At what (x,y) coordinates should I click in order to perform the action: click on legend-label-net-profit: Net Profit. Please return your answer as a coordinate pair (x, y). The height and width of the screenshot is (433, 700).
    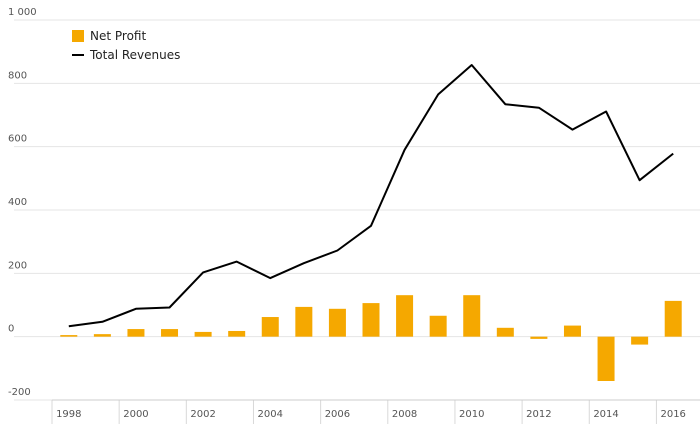
    Looking at the image, I should click on (118, 36).